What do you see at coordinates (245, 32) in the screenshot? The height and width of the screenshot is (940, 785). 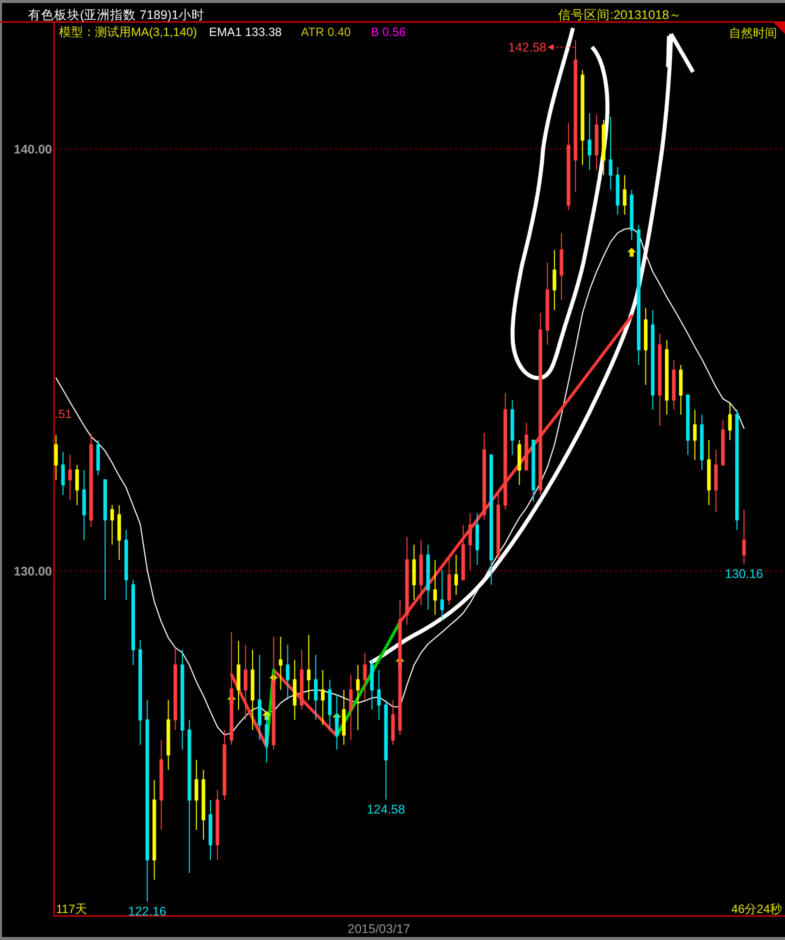 I see `note: EMA1 133.38` at bounding box center [245, 32].